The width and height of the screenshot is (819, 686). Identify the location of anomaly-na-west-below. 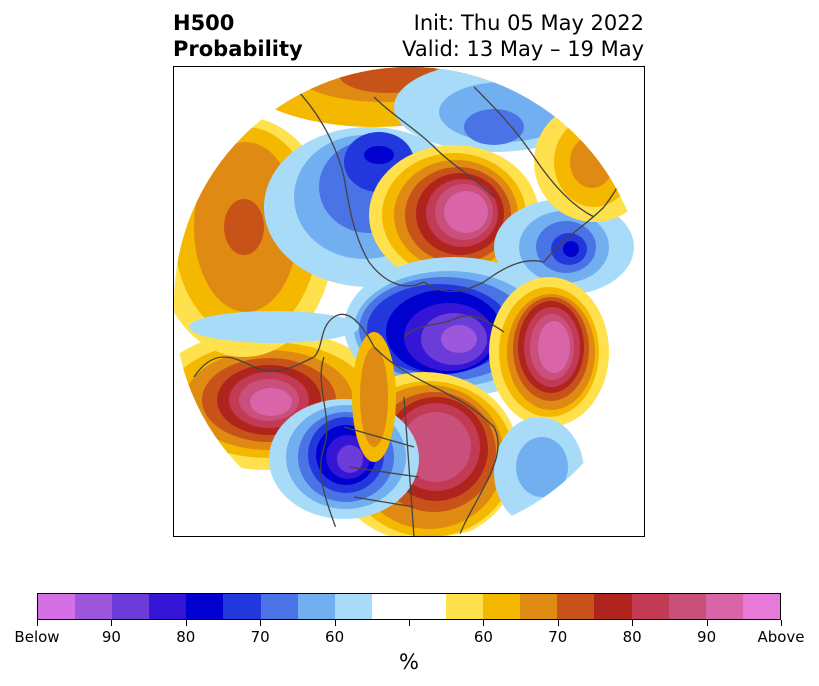
(344, 459).